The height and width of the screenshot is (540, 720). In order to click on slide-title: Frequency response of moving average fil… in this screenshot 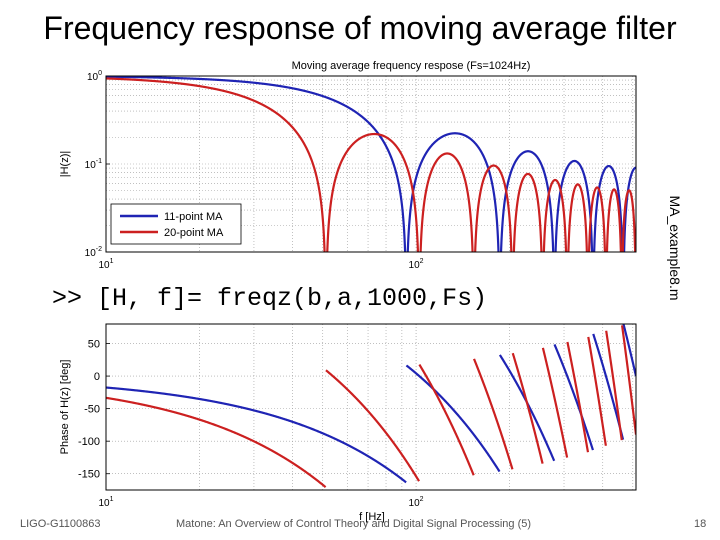, I will do `click(360, 28)`.